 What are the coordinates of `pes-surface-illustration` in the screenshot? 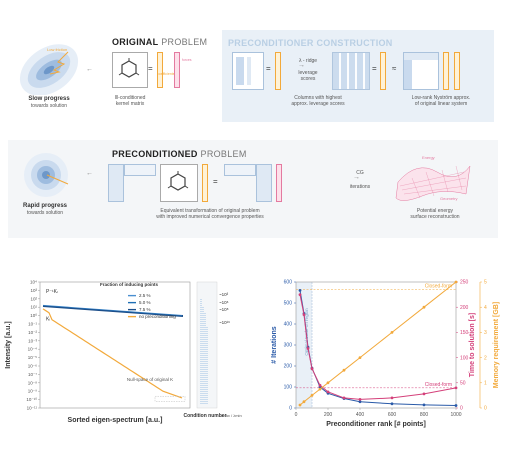 It's located at (433, 183).